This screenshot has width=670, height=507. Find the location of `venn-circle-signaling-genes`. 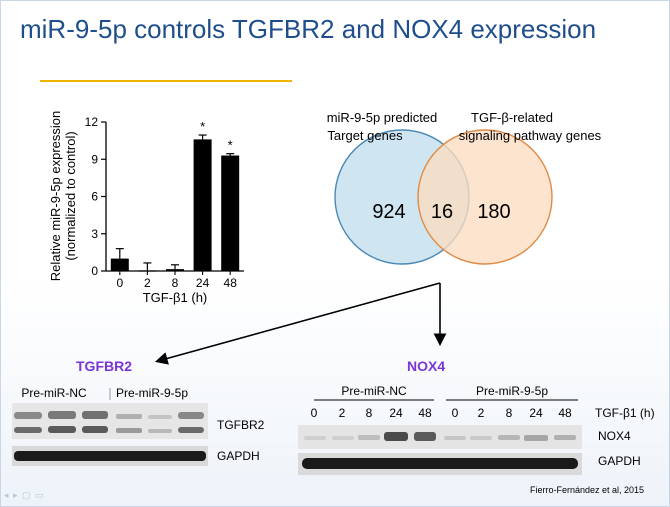

venn-circle-signaling-genes is located at coordinates (485, 197).